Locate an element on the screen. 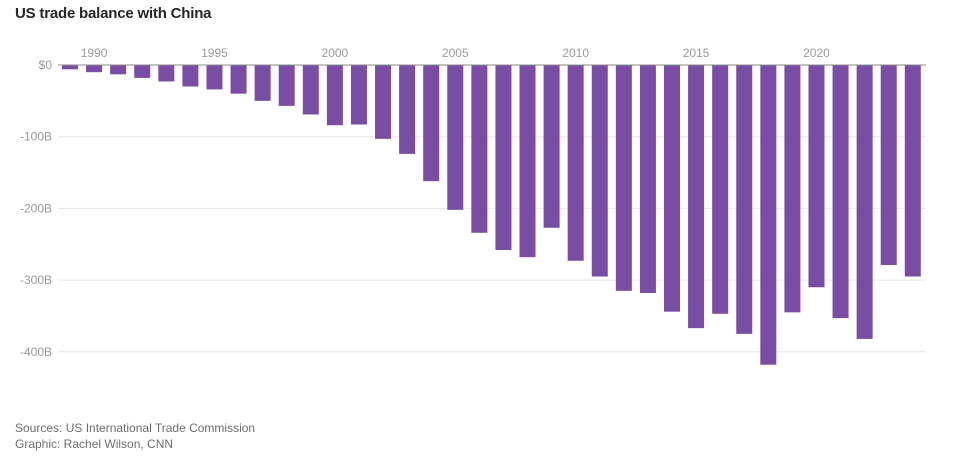 The height and width of the screenshot is (459, 958). x-tick-label: 2020 is located at coordinates (816, 53).